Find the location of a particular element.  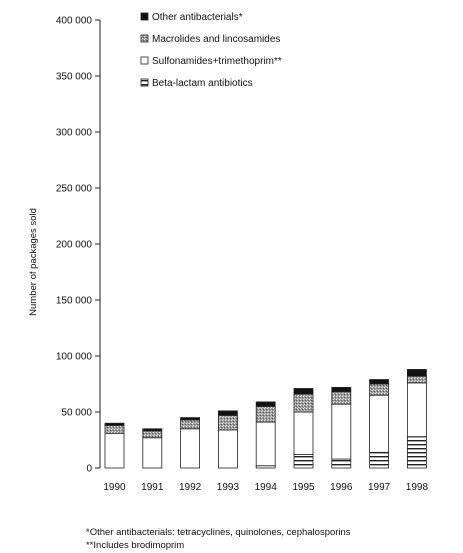

bar-segment-sulfonamides-trimethoprim-1990 is located at coordinates (114, 450).